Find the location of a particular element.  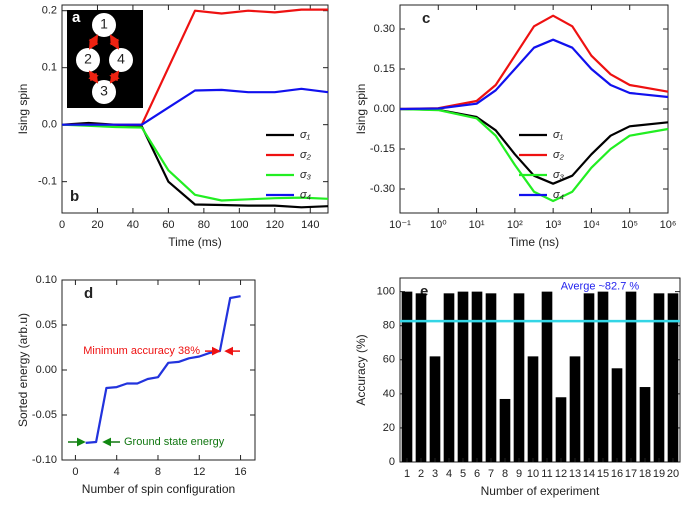

x-tick-label: 10 is located at coordinates (533, 474).